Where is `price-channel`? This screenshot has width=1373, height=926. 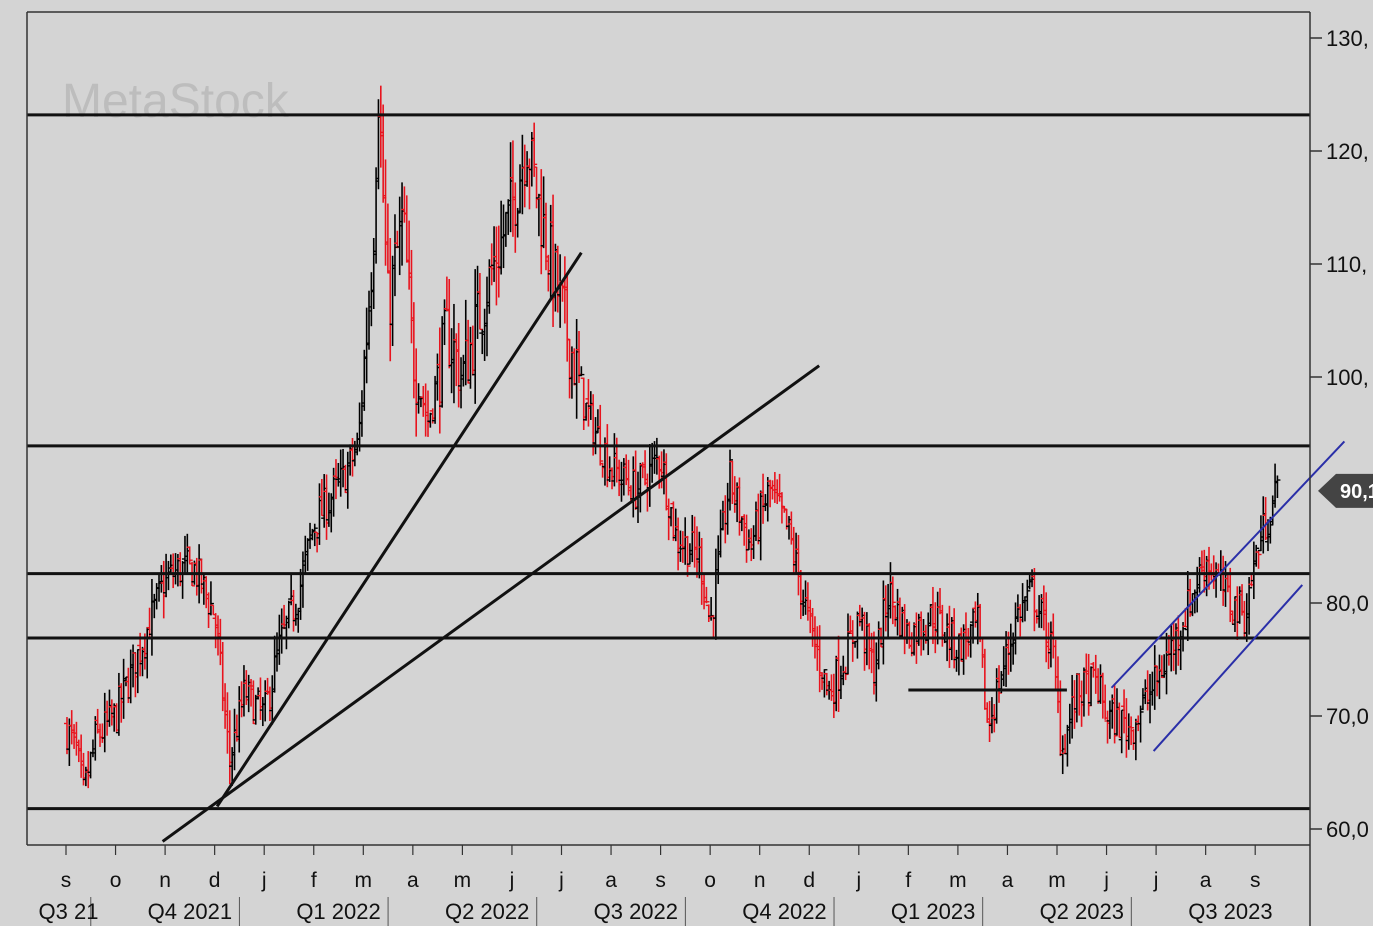 price-channel is located at coordinates (1228, 596).